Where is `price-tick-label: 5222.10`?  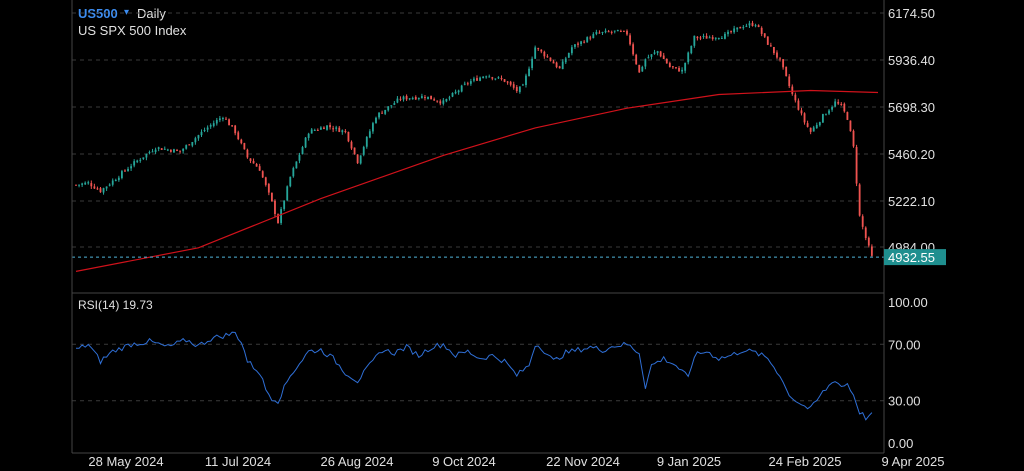
price-tick-label: 5222.10 is located at coordinates (911, 201).